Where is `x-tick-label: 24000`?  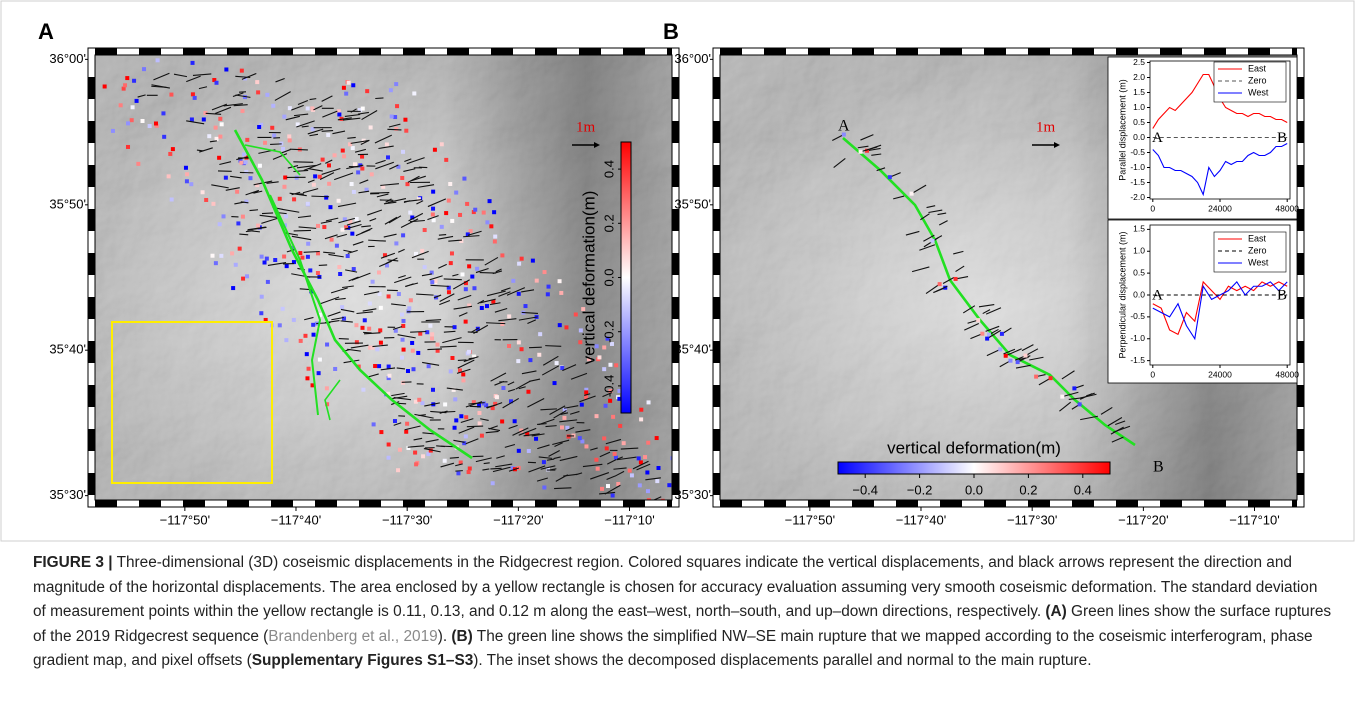
x-tick-label: 24000 is located at coordinates (1220, 374).